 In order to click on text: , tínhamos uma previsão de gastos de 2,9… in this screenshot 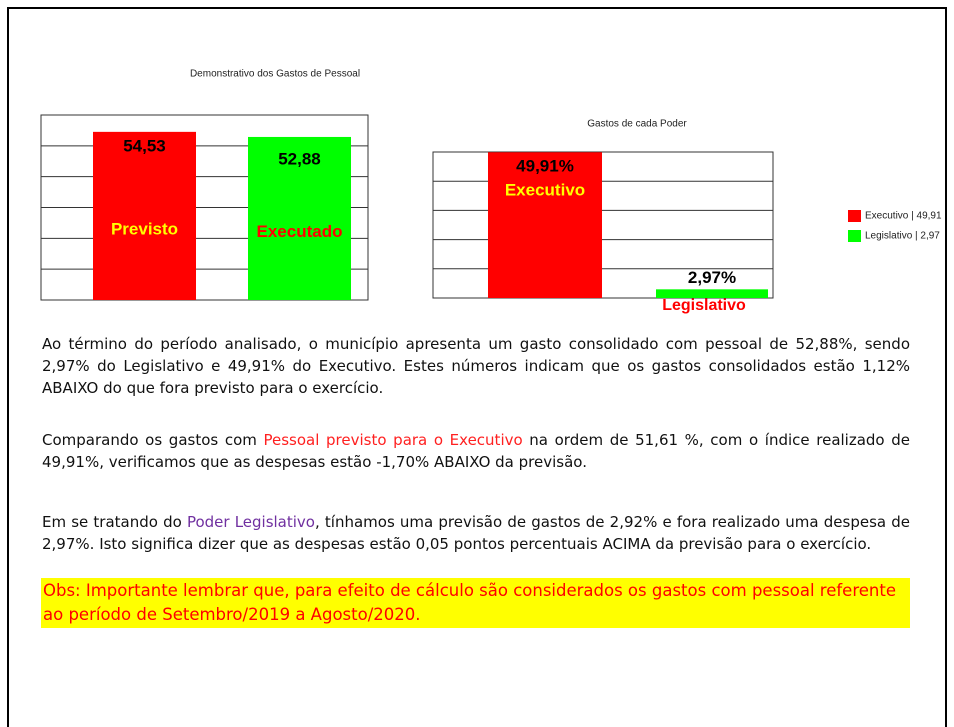, I will do `click(476, 533)`.